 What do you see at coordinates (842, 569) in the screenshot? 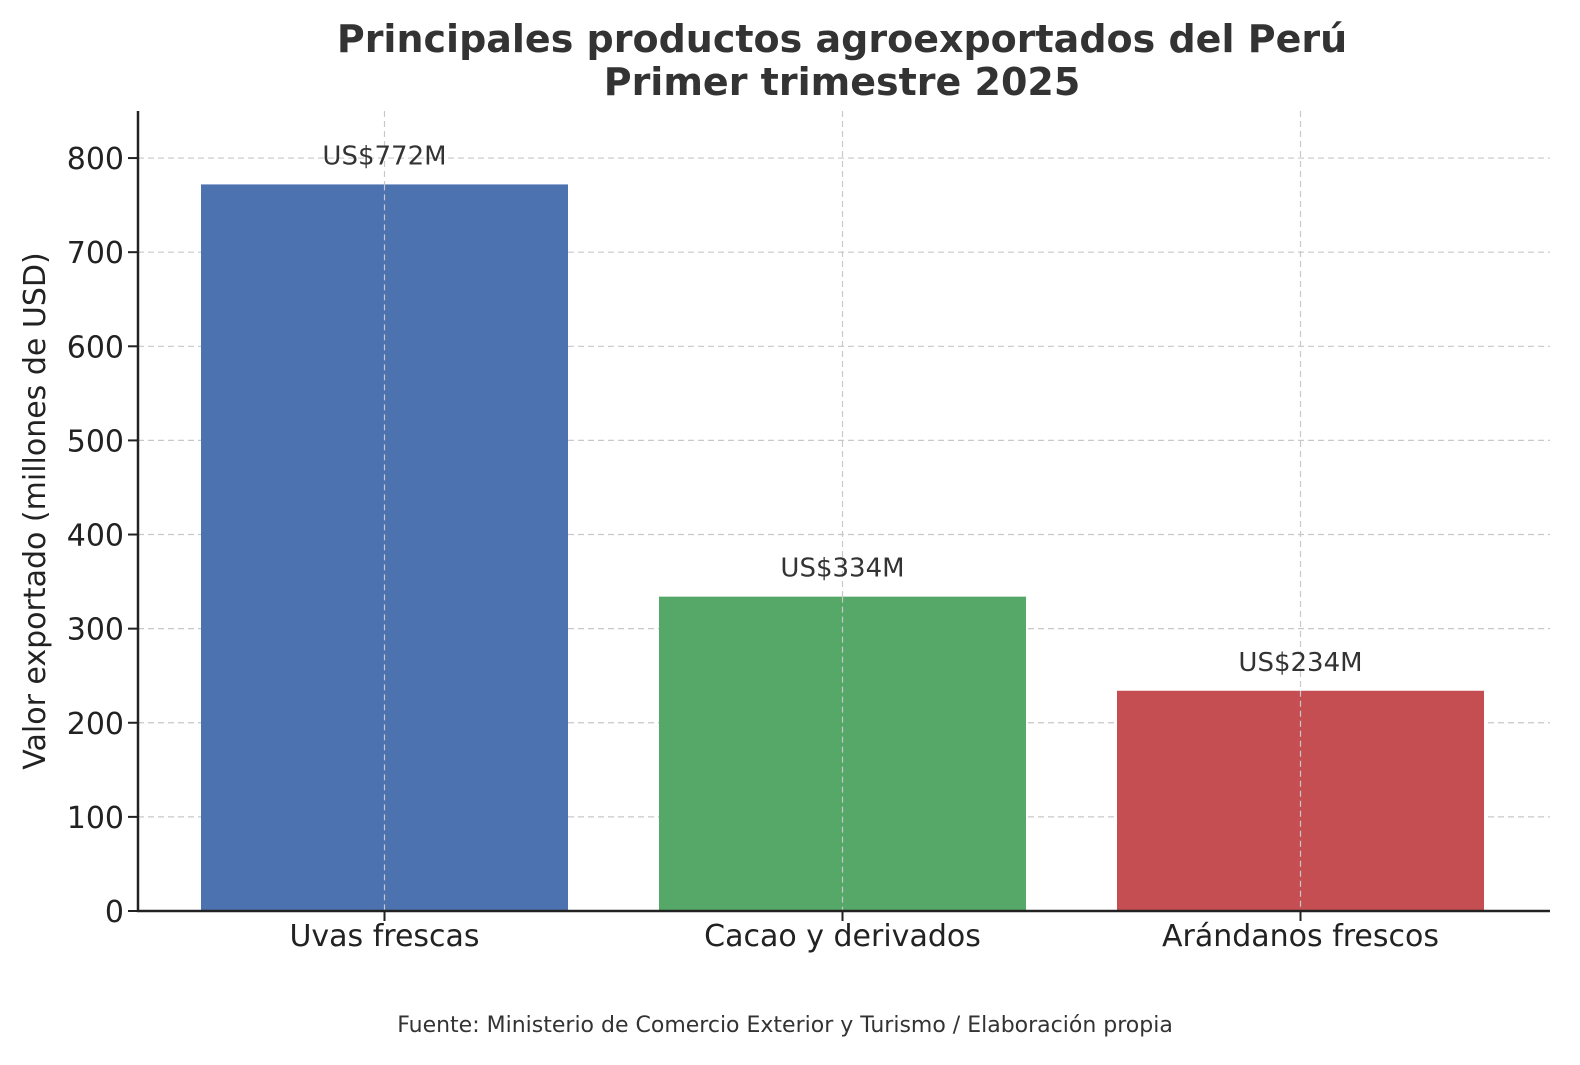
I see `bar-value-label: US$334M` at bounding box center [842, 569].